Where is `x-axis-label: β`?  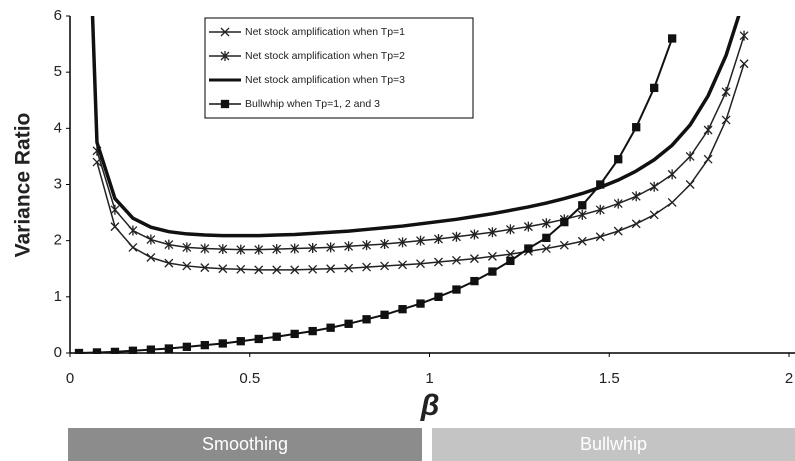
x-axis-label: β is located at coordinates (430, 405).